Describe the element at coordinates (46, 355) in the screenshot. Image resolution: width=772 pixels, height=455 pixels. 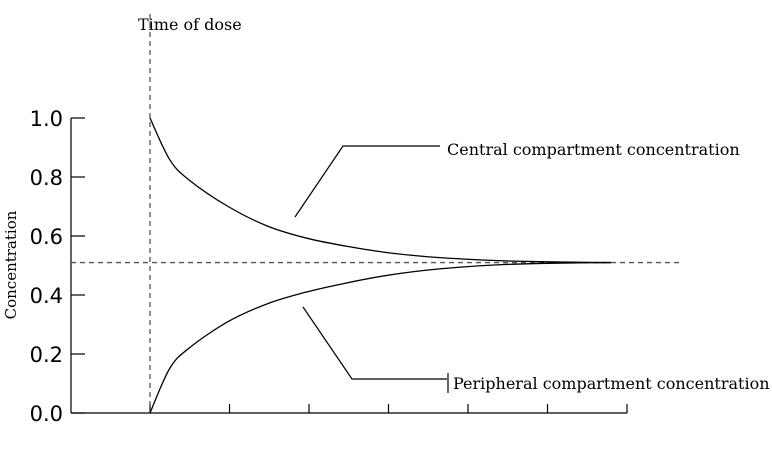
I see `y-tick-label: 0.2` at that location.